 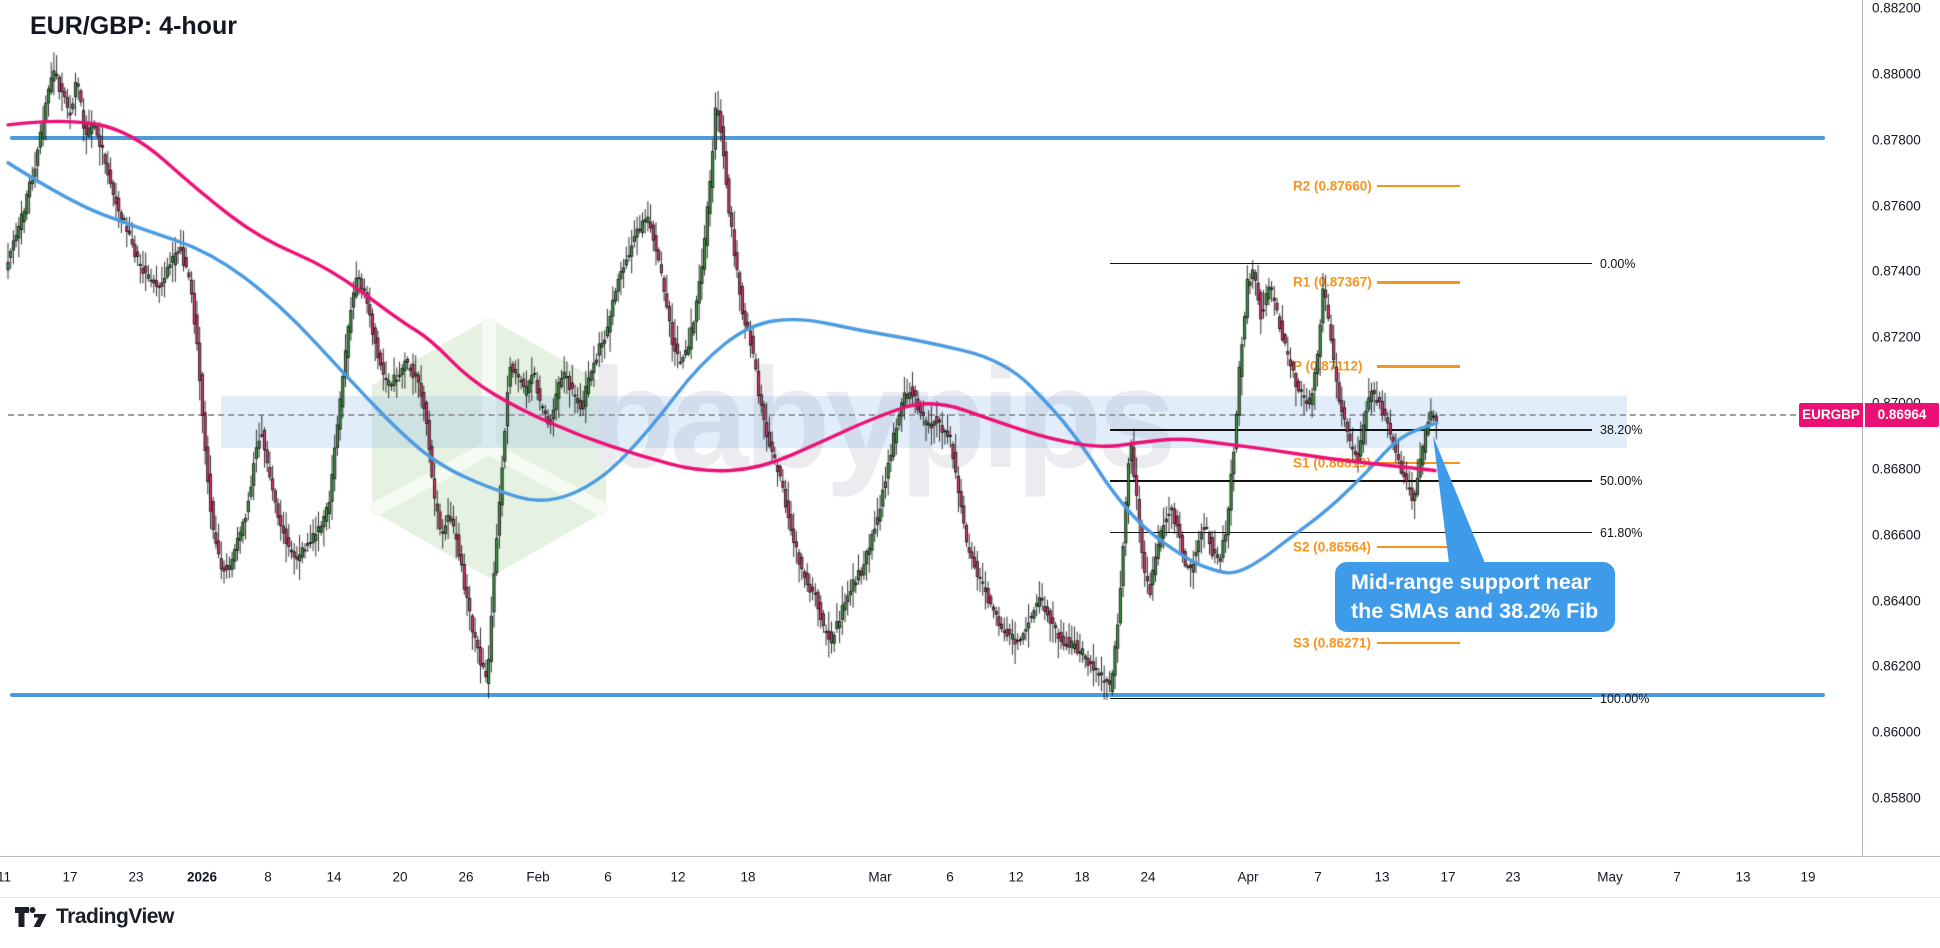 What do you see at coordinates (1896, 600) in the screenshot?
I see `price-axis-label: 0.86400` at bounding box center [1896, 600].